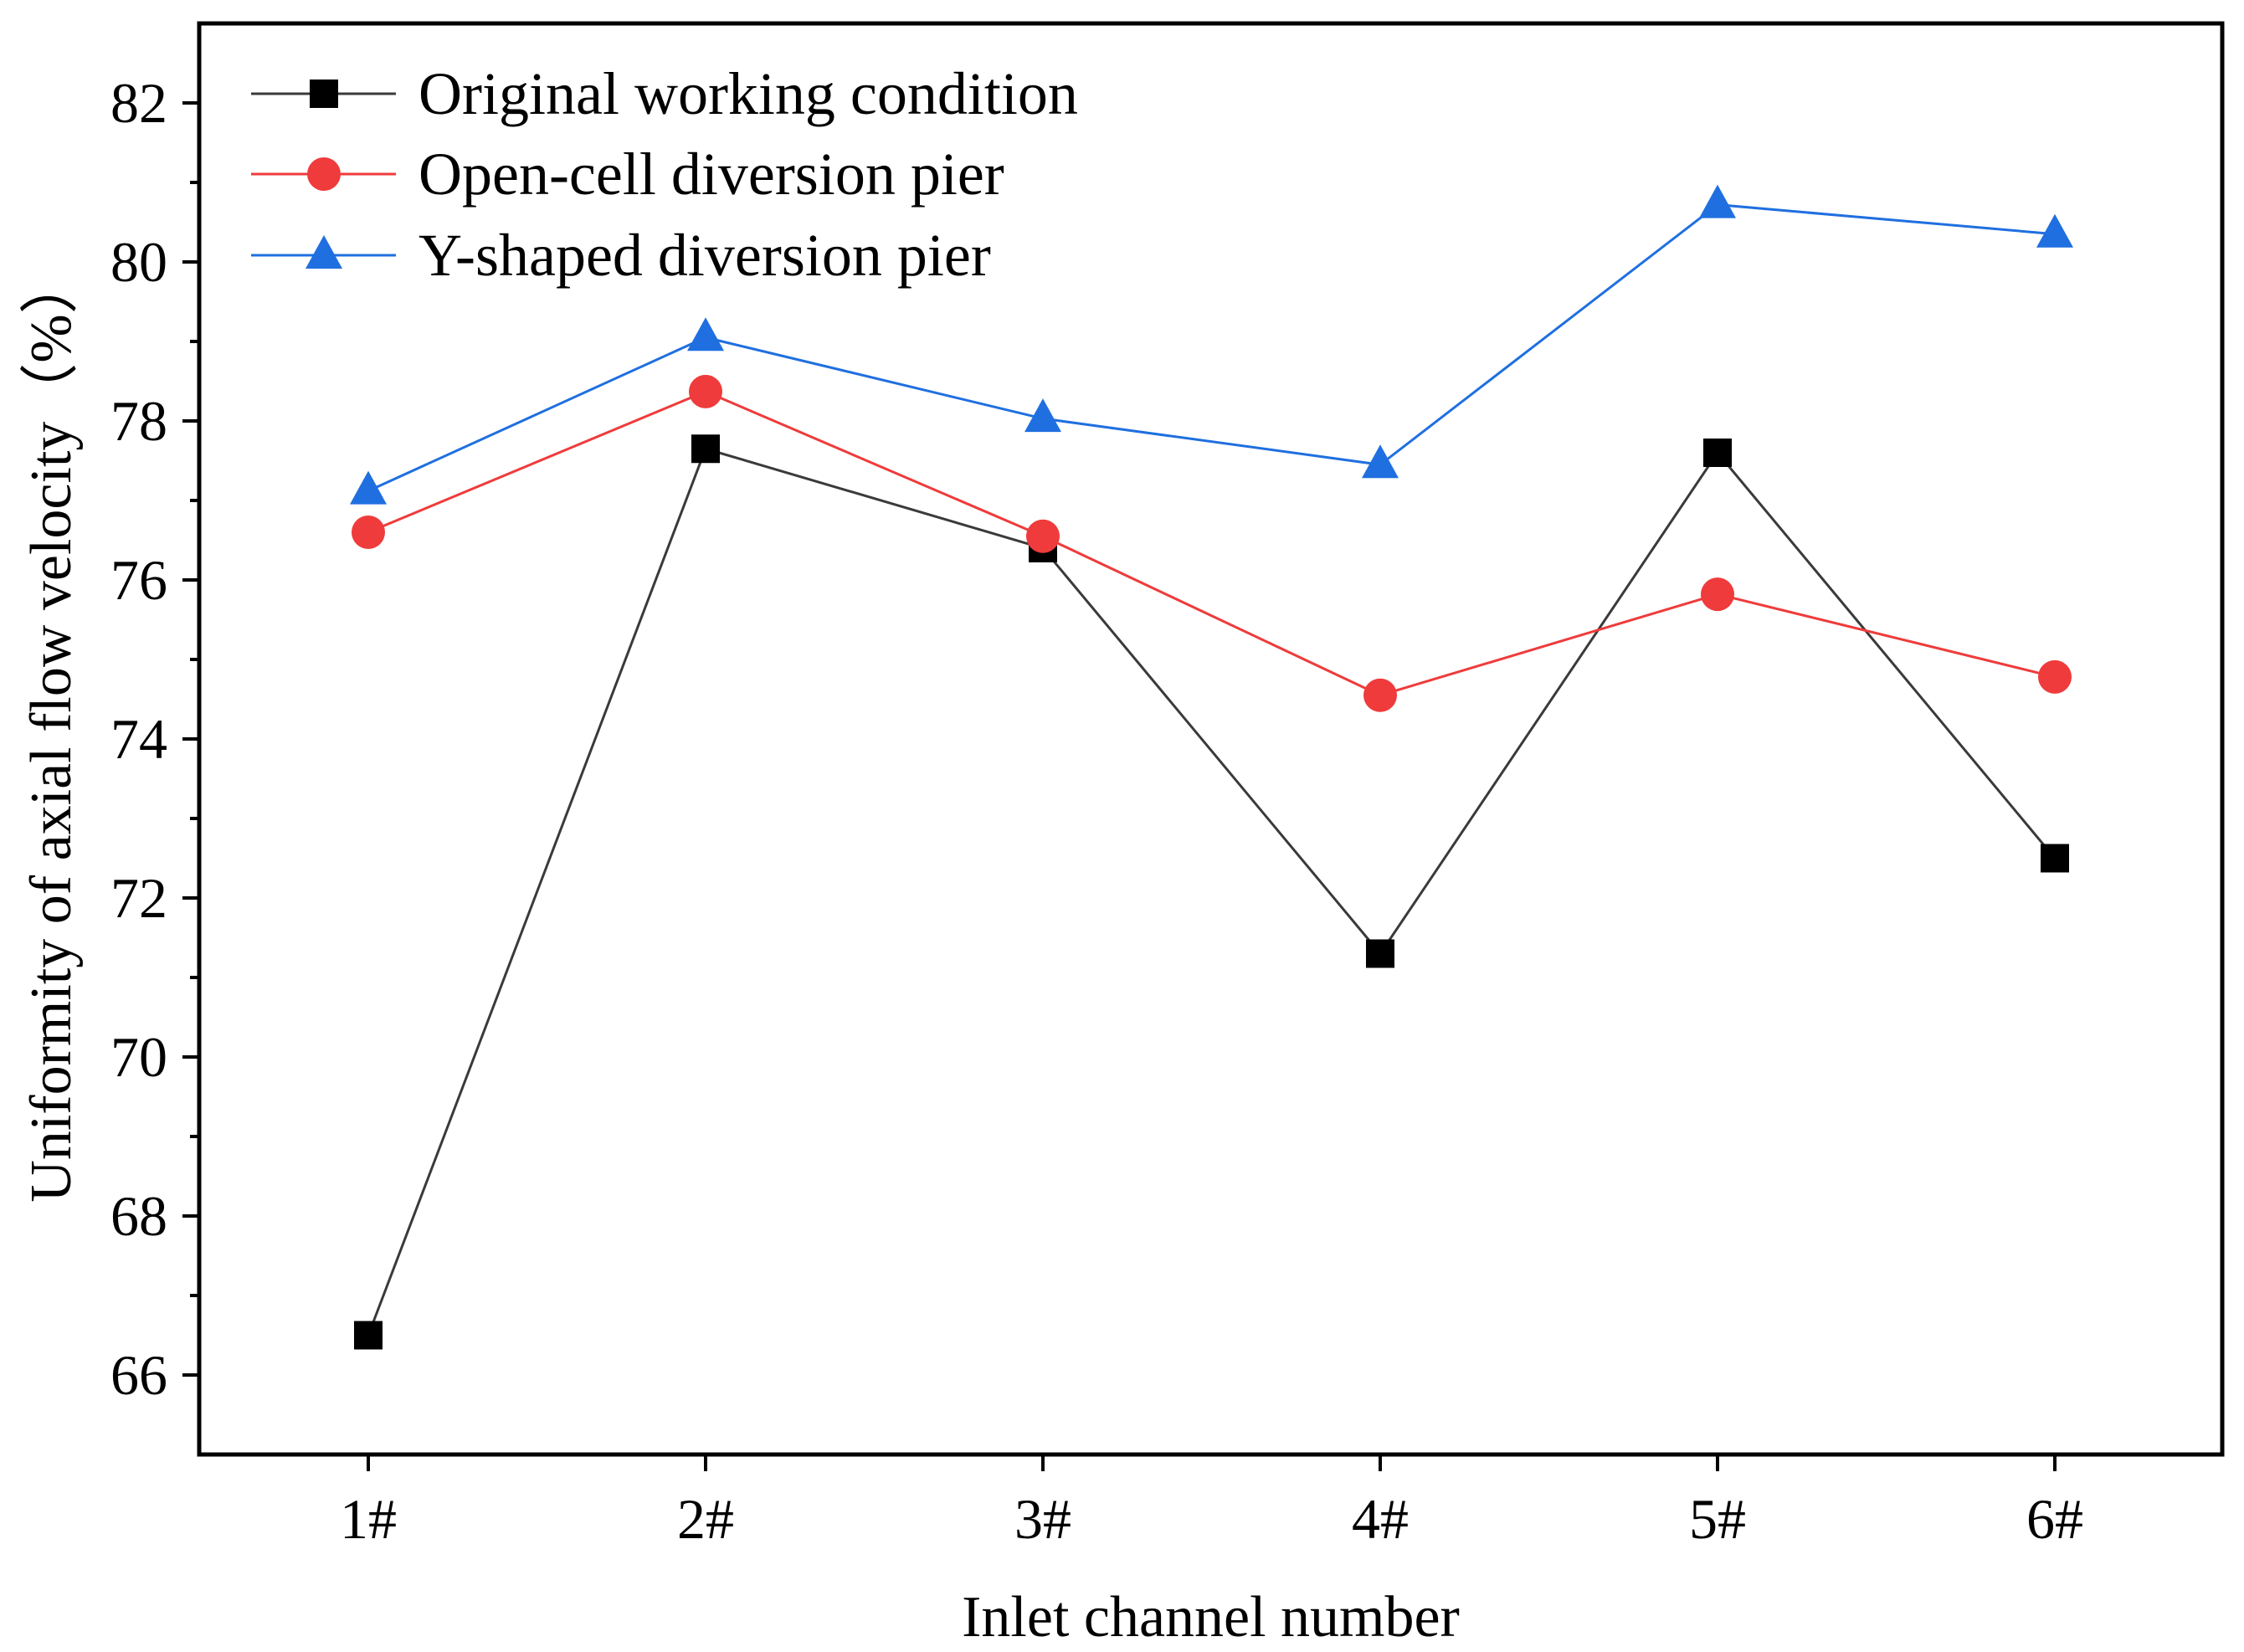 This screenshot has width=2244, height=1652. What do you see at coordinates (138, 898) in the screenshot?
I see `y-tick-label: 72` at bounding box center [138, 898].